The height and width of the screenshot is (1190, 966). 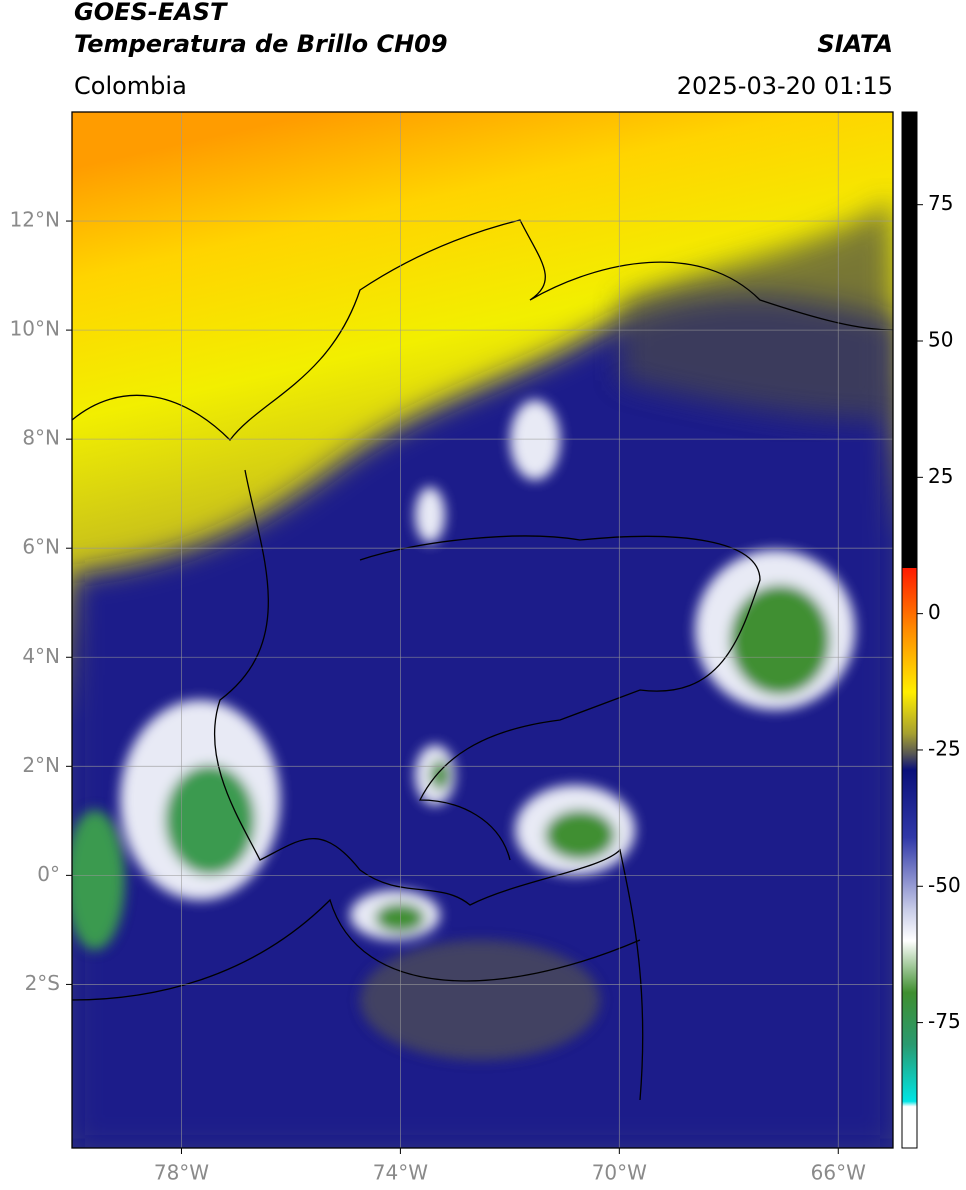 I want to click on x-tick-label: 70°W, so click(x=619, y=1173).